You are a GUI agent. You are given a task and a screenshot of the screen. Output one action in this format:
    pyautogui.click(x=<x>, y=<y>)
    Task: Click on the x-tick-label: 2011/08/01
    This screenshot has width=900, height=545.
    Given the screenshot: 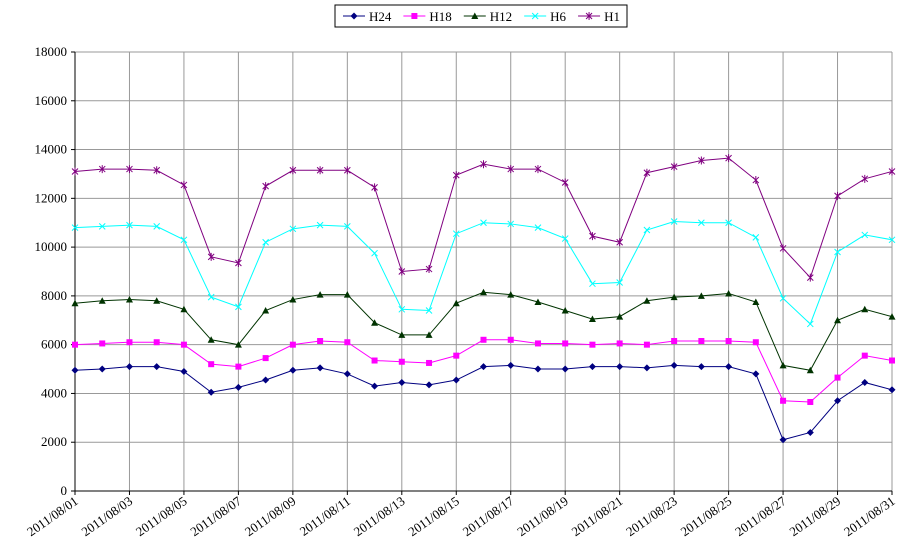 What is the action you would take?
    pyautogui.click(x=52, y=516)
    